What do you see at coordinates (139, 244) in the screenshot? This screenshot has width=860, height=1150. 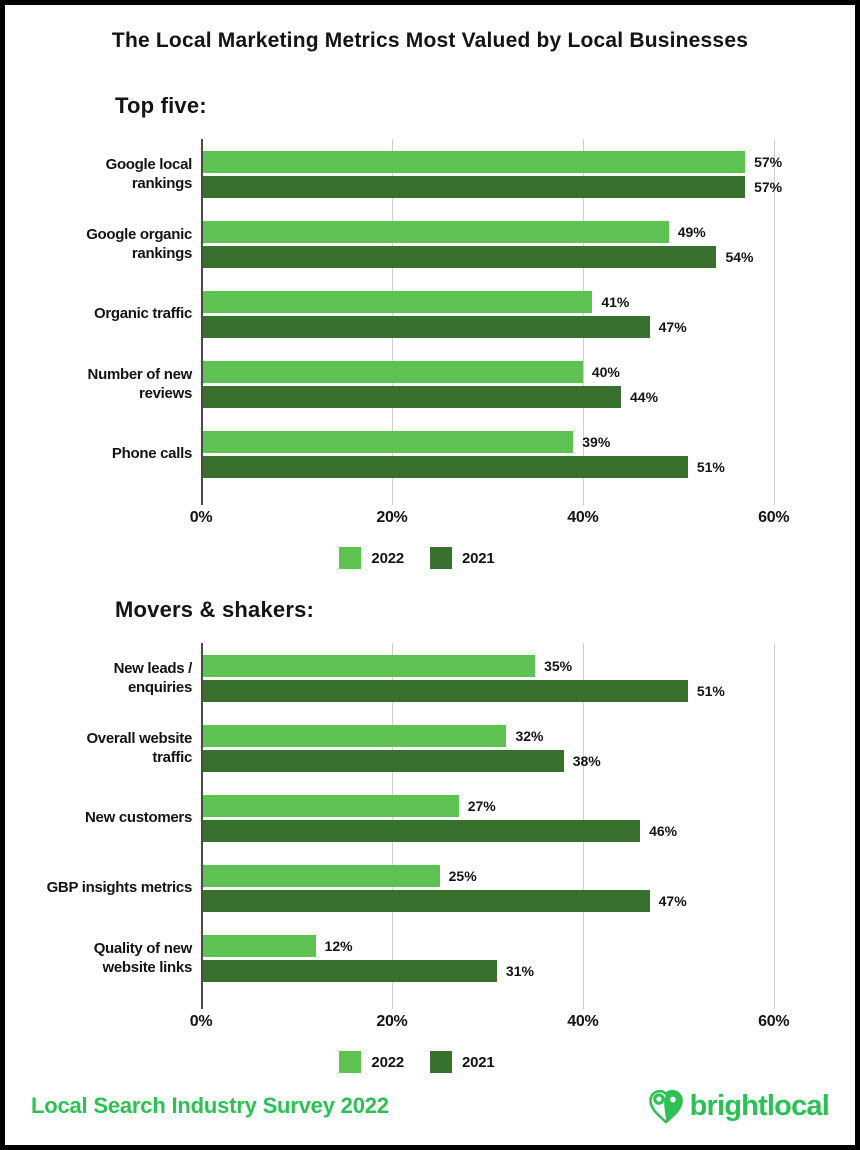 I see `category-label: Google organic rankings` at bounding box center [139, 244].